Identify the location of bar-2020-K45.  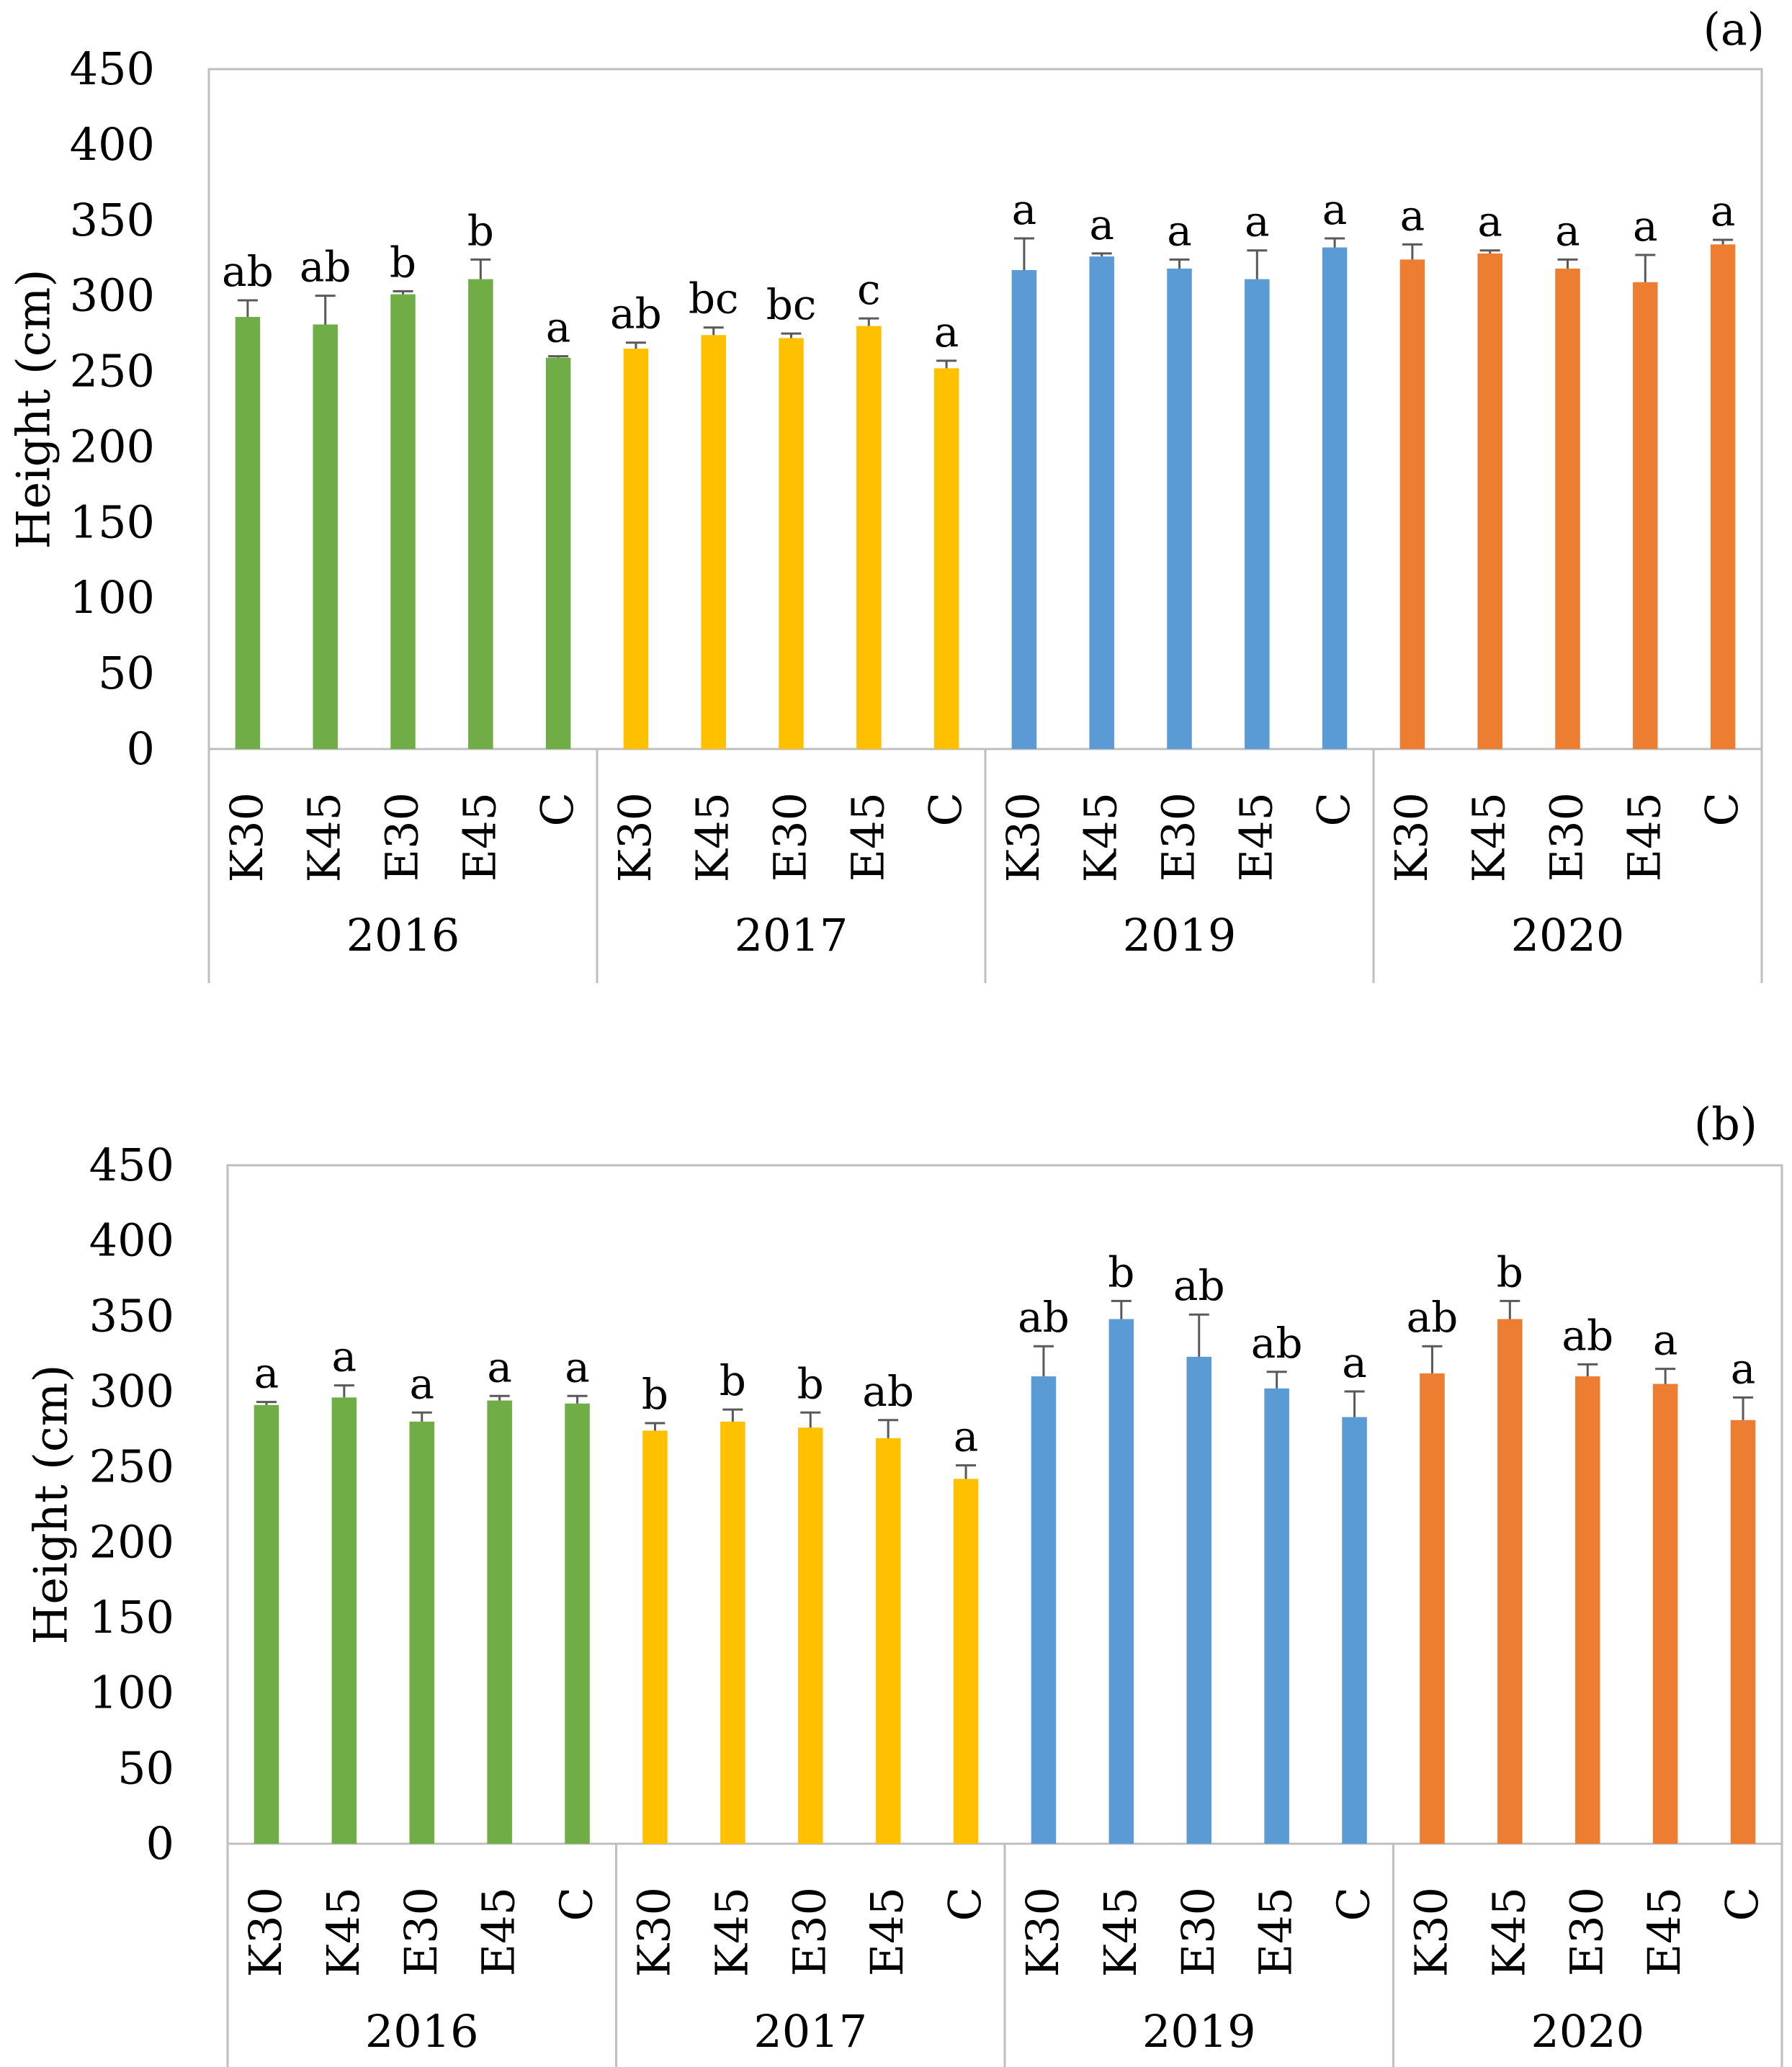
(1489, 501).